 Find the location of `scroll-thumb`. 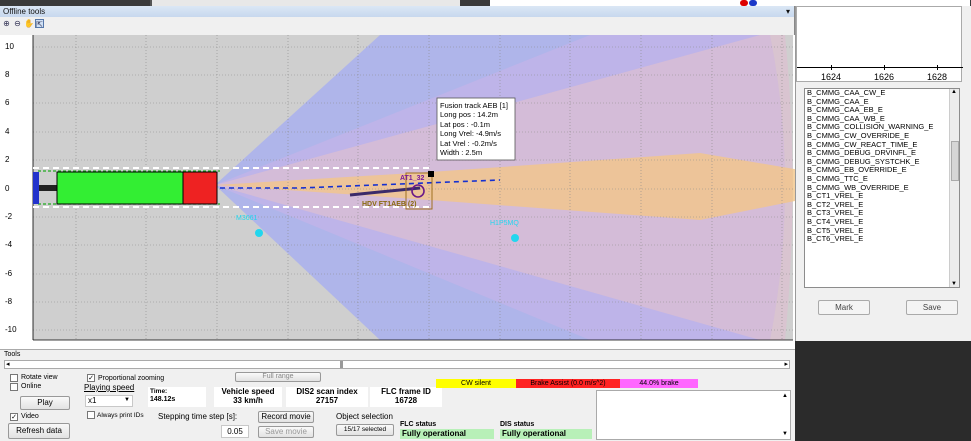

scroll-thumb is located at coordinates (341, 364).